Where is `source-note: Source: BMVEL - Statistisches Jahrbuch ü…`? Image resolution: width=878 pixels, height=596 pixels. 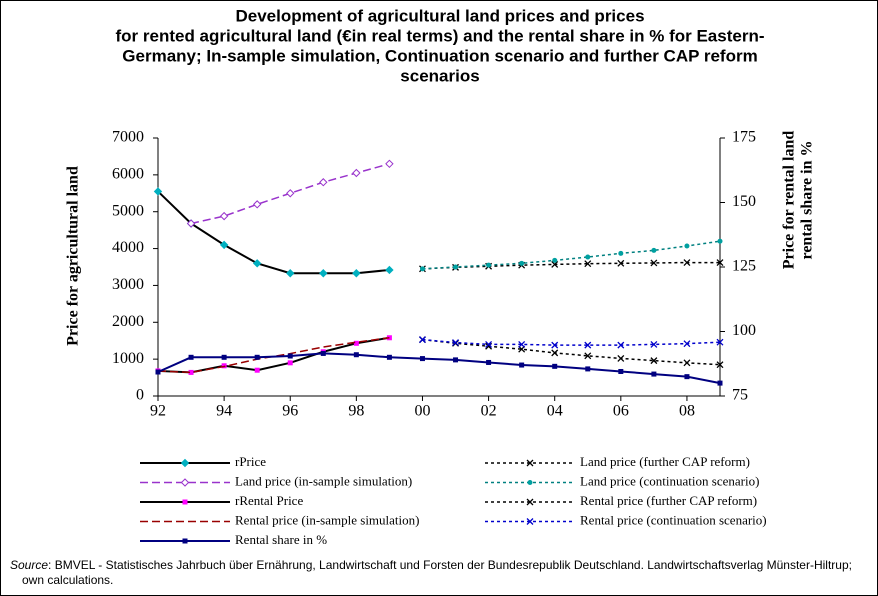 source-note: Source: BMVEL - Statistisches Jahrbuch ü… is located at coordinates (440, 573).